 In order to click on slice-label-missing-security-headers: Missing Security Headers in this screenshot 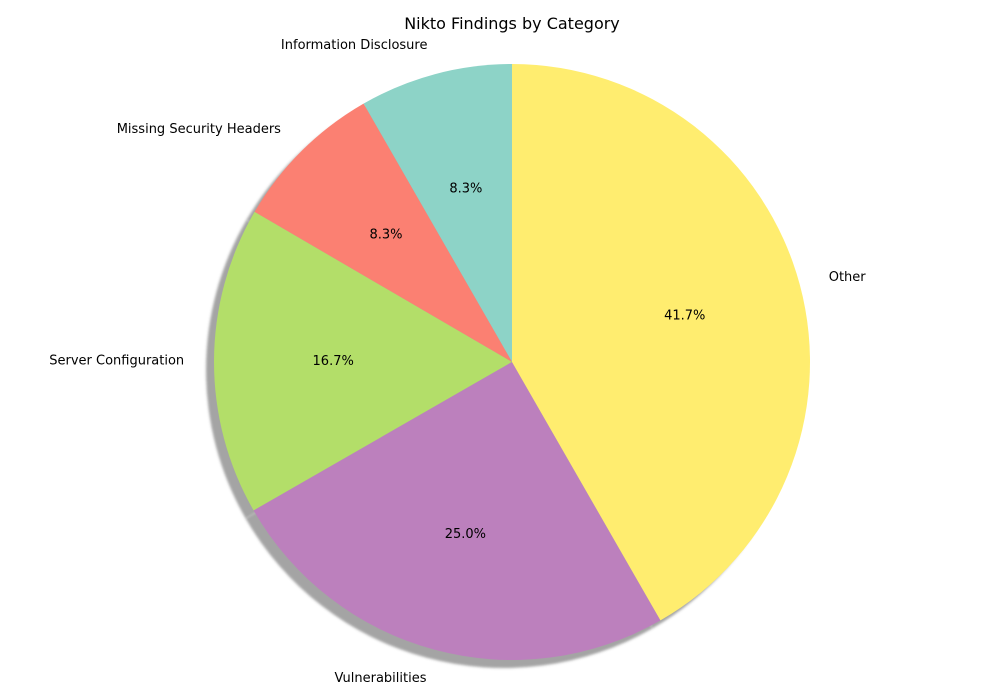, I will do `click(199, 129)`.